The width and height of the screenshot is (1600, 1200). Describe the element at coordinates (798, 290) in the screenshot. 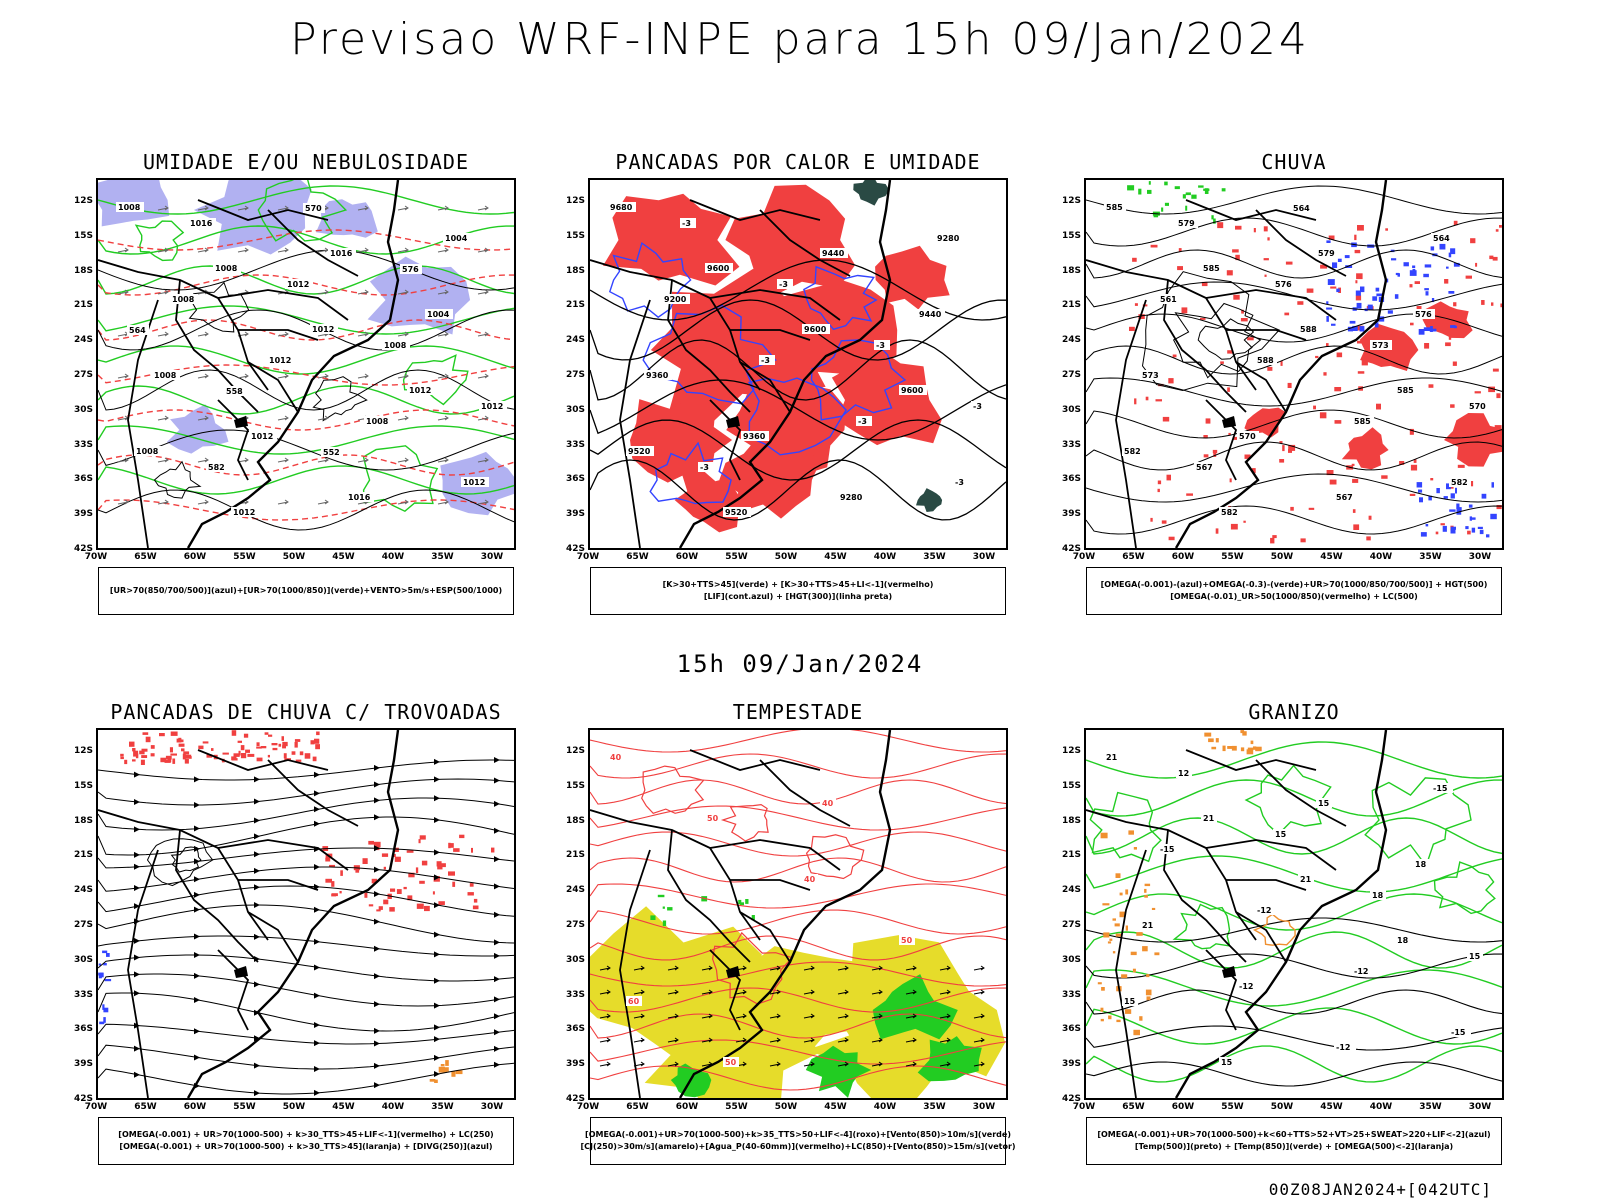

I see `hgt300-contour` at that location.